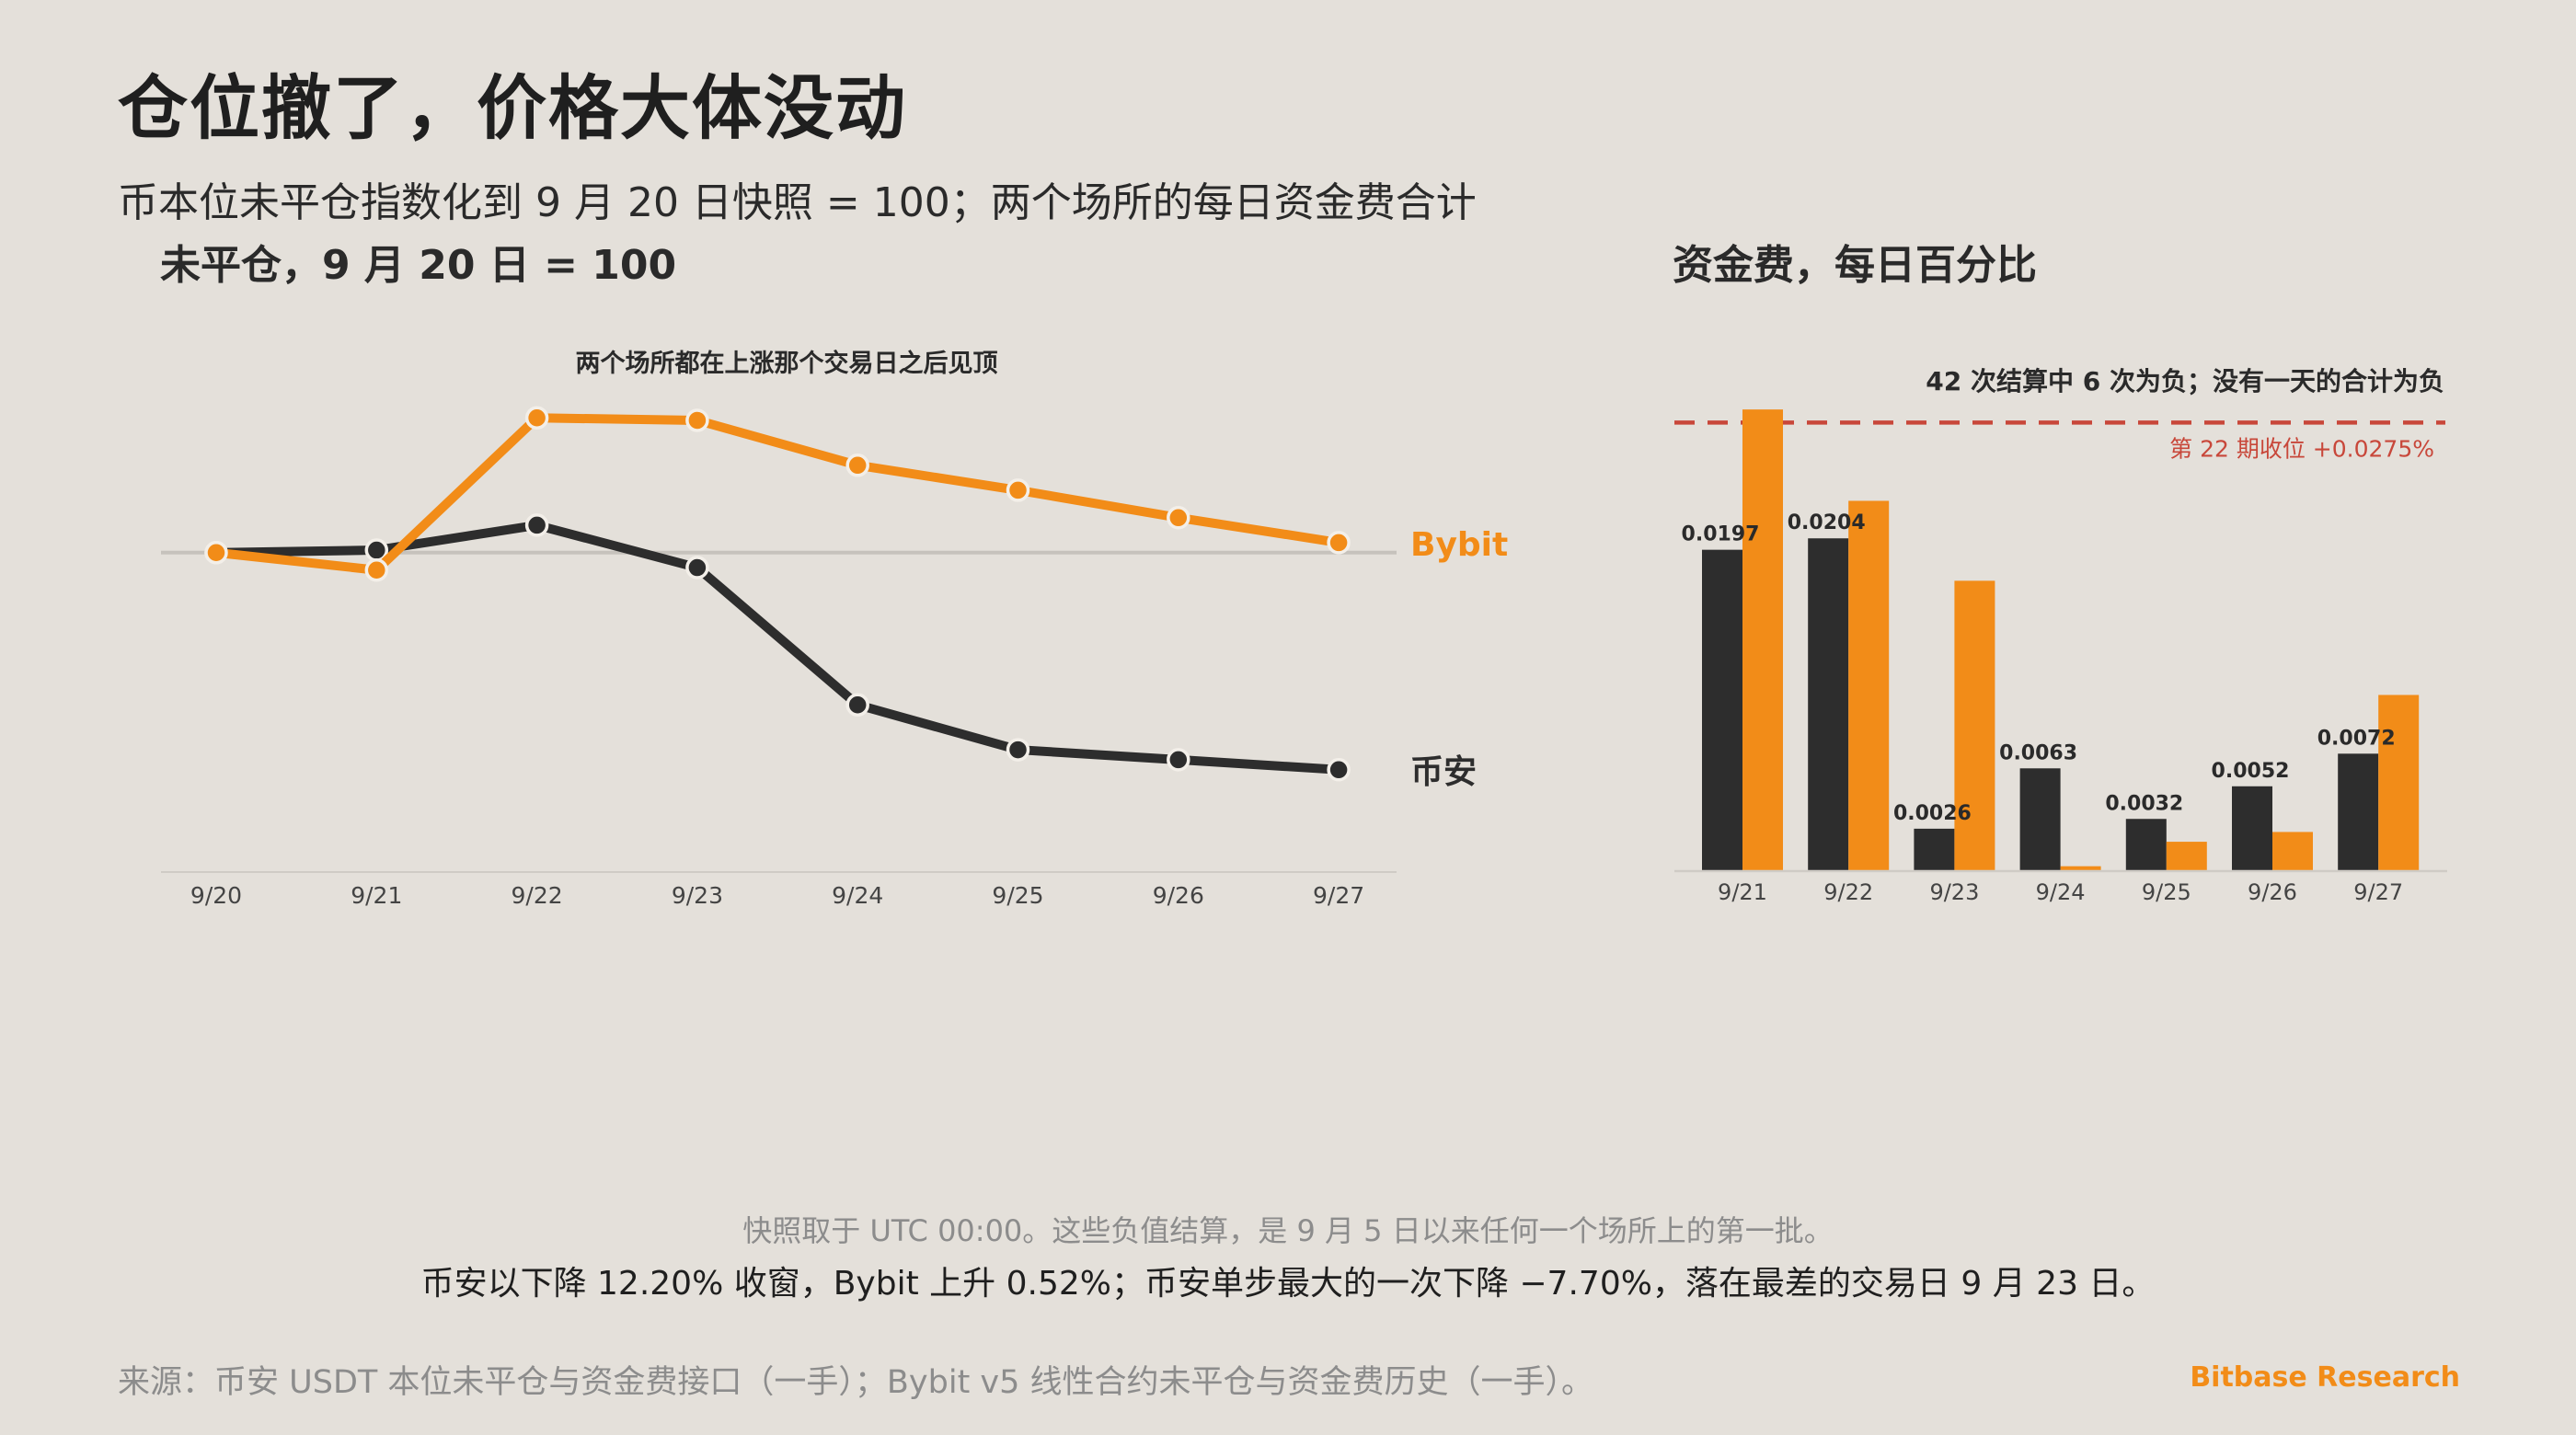  Describe the element at coordinates (2301, 448) in the screenshot. I see `threshold-label: 第 22 期收位 +0.0275%` at that location.